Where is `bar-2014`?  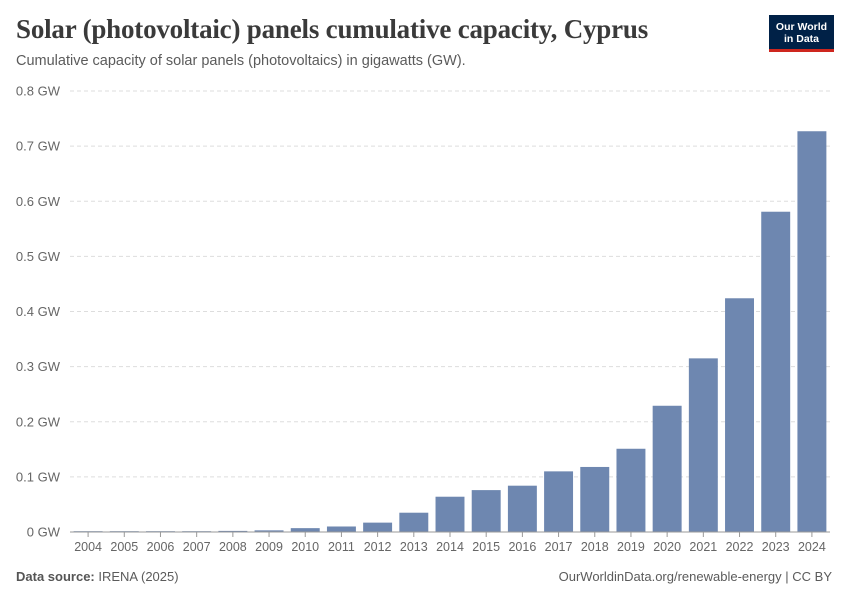
bar-2014 is located at coordinates (450, 514).